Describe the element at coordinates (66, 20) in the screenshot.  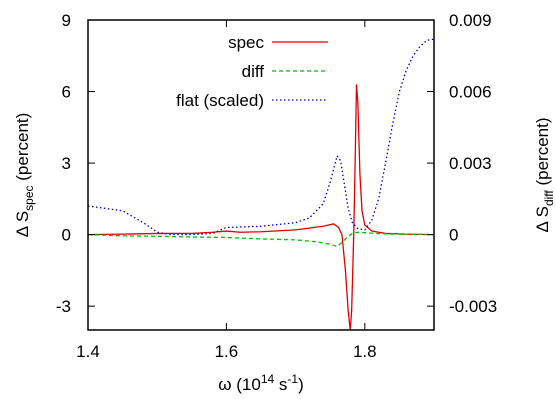
I see `y-left-tick-label: 9` at that location.